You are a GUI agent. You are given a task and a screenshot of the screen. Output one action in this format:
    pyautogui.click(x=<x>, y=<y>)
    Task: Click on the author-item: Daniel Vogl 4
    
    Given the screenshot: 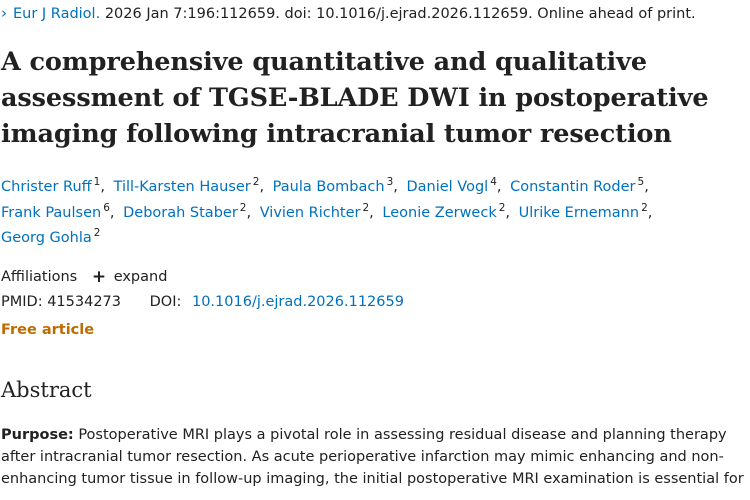 What is the action you would take?
    pyautogui.click(x=451, y=185)
    